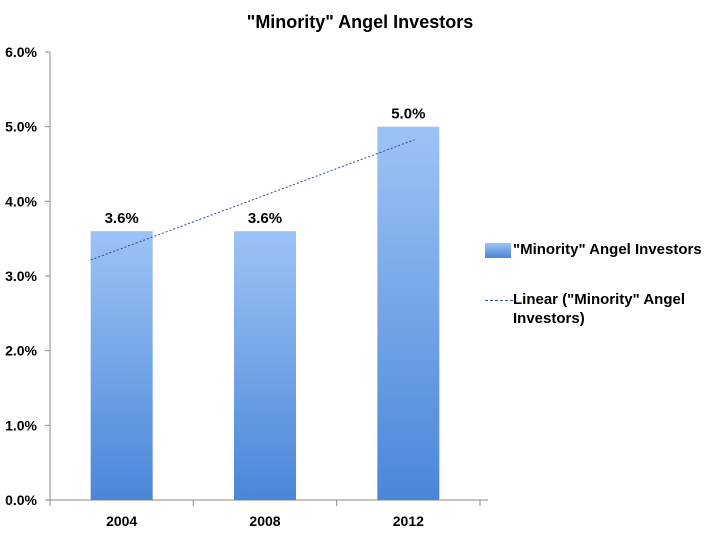 The height and width of the screenshot is (540, 720). I want to click on y-tick-label: 1.0%, so click(21, 425).